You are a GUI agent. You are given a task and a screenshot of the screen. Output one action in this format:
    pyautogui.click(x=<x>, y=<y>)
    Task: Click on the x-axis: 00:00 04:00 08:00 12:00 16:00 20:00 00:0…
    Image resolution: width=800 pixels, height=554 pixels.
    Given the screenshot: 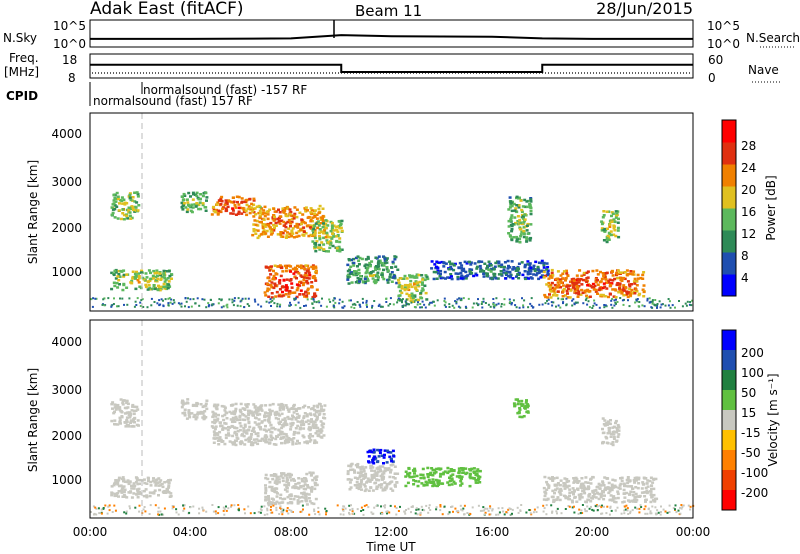 What is the action you would take?
    pyautogui.click(x=392, y=539)
    